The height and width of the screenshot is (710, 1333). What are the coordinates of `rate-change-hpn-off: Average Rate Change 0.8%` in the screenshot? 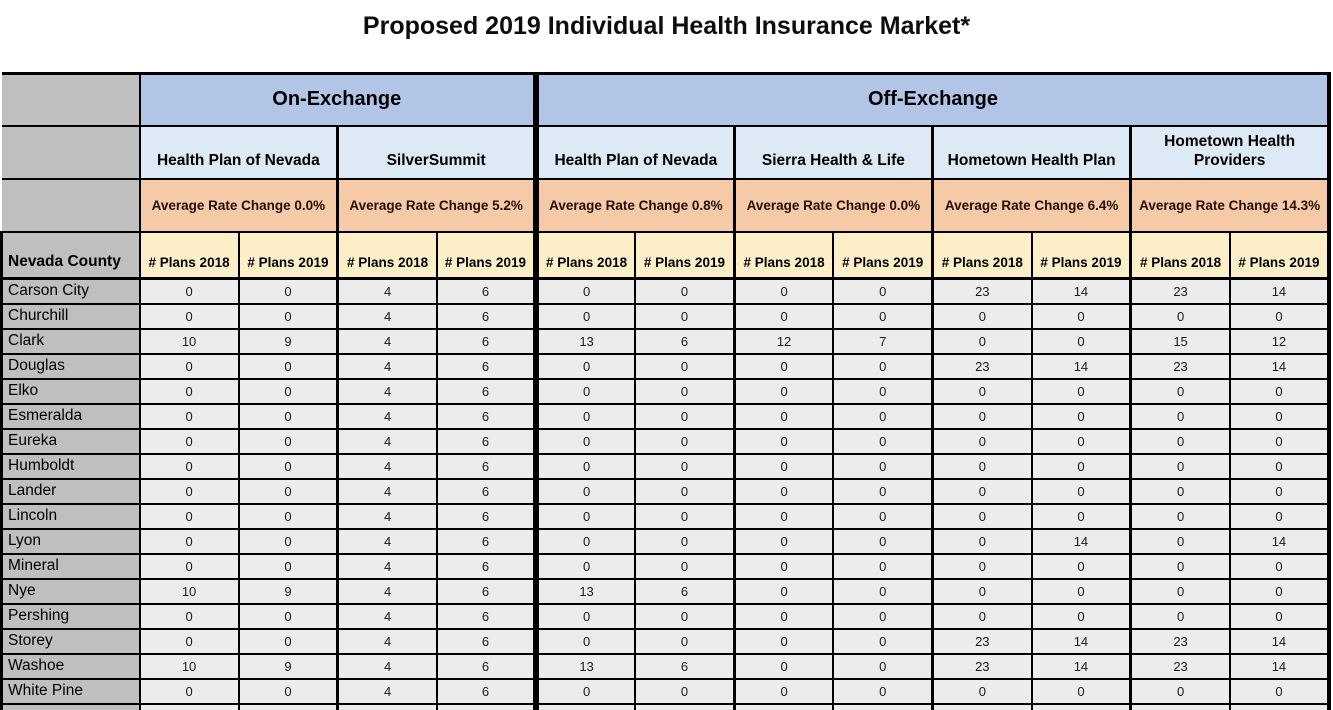 It's located at (634, 205).